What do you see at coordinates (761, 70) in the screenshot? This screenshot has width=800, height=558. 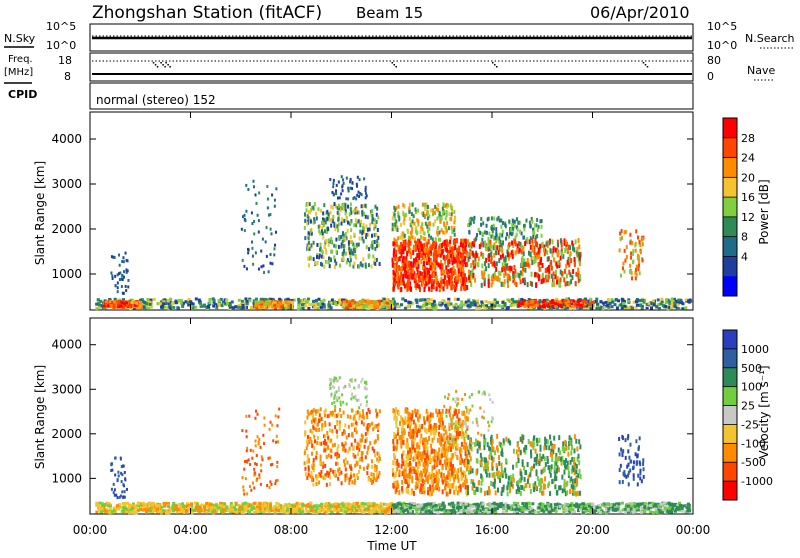 I see `nave-label: Nave` at bounding box center [761, 70].